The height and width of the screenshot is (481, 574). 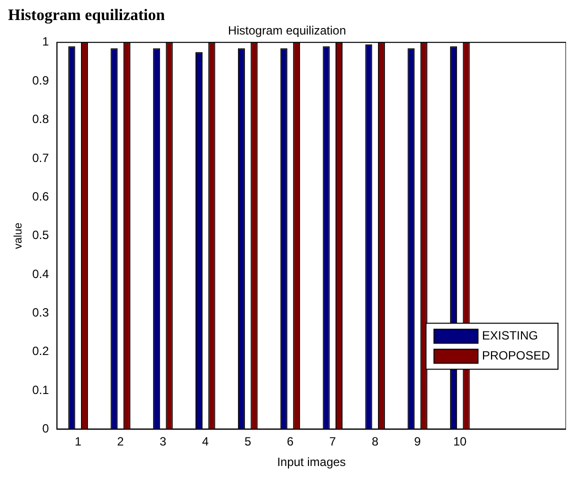 What do you see at coordinates (332, 441) in the screenshot?
I see `x-tick-label: 7` at bounding box center [332, 441].